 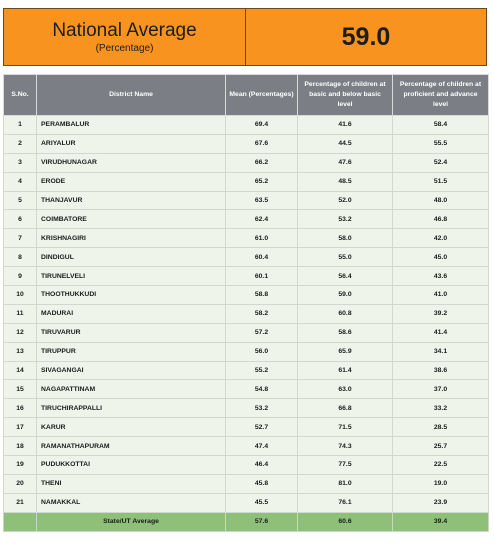 I want to click on basic-cell: 48.5, so click(x=345, y=181).